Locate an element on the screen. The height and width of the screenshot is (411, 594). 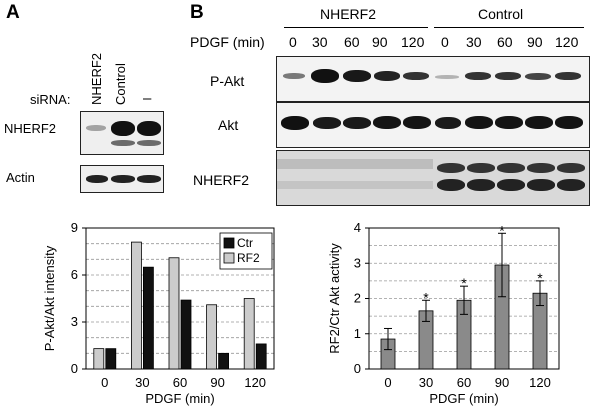
plot-frame is located at coordinates (180, 298).